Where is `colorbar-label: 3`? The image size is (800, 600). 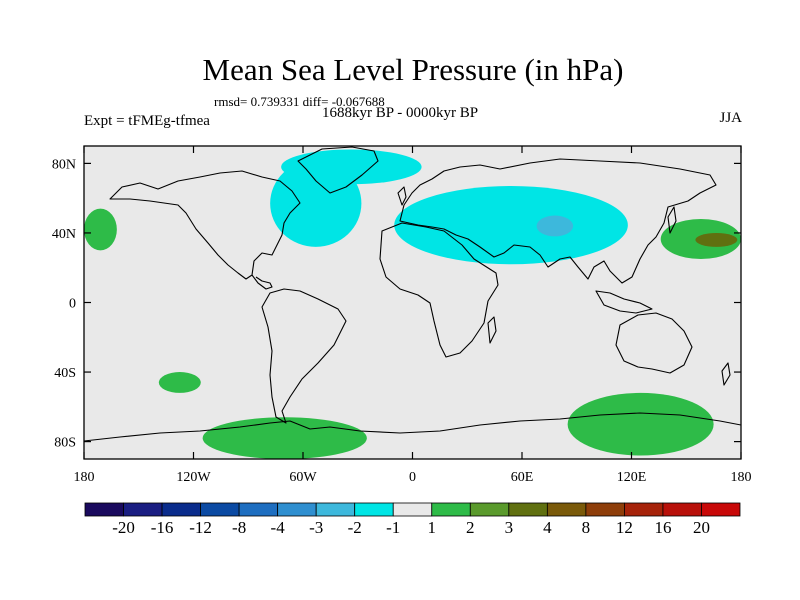 colorbar-label: 3 is located at coordinates (509, 527).